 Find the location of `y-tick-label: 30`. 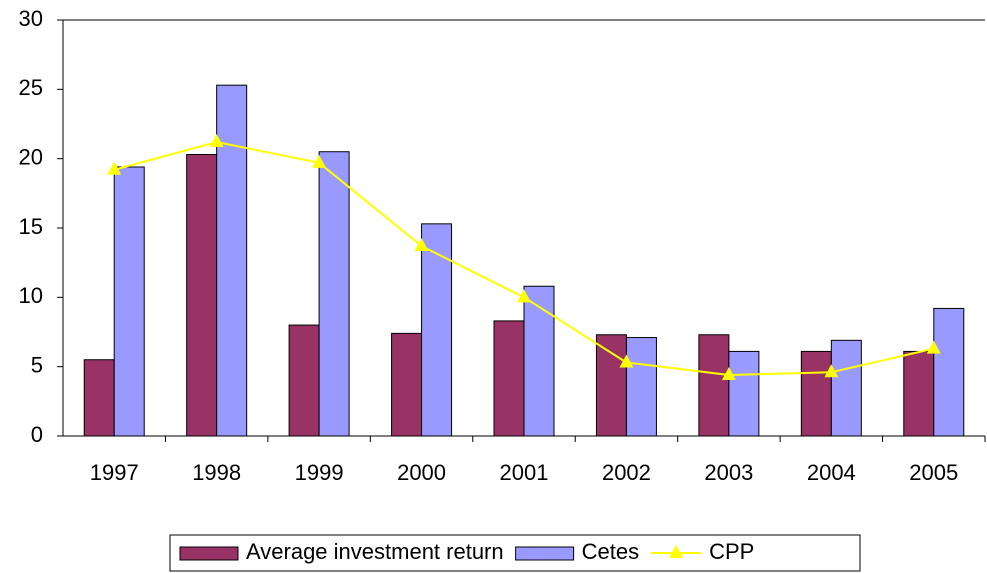

y-tick-label: 30 is located at coordinates (31, 18).